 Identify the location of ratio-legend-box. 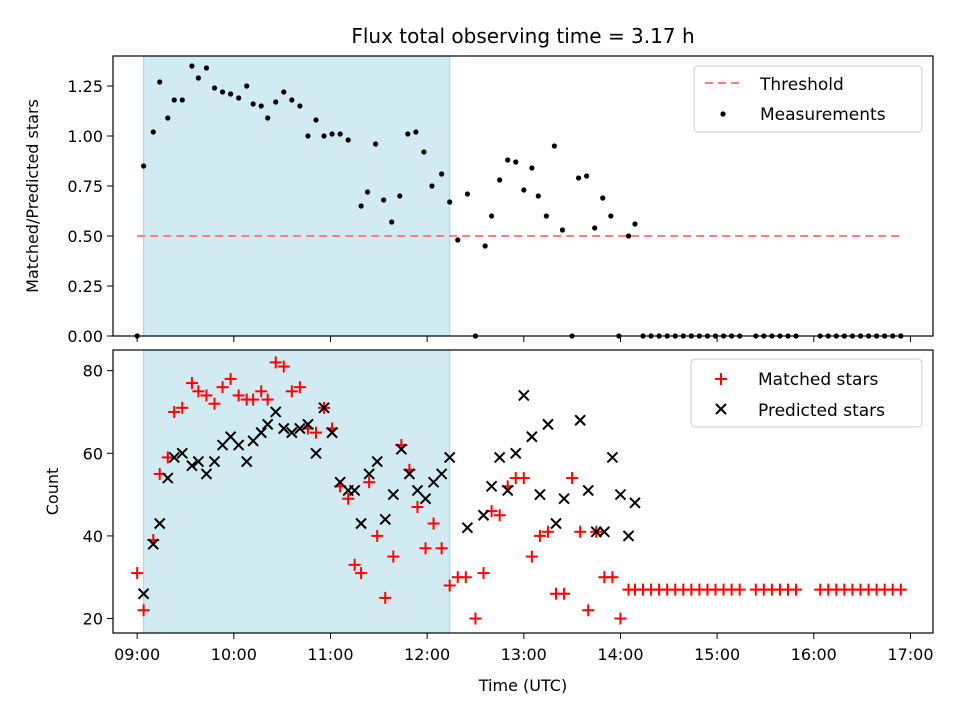
(808, 99).